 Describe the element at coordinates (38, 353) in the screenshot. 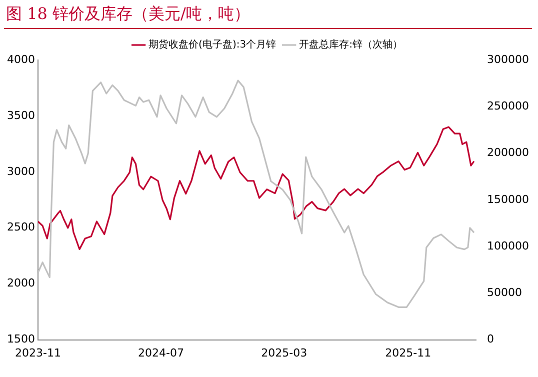

I see `x-tick-label: 2023-11` at that location.